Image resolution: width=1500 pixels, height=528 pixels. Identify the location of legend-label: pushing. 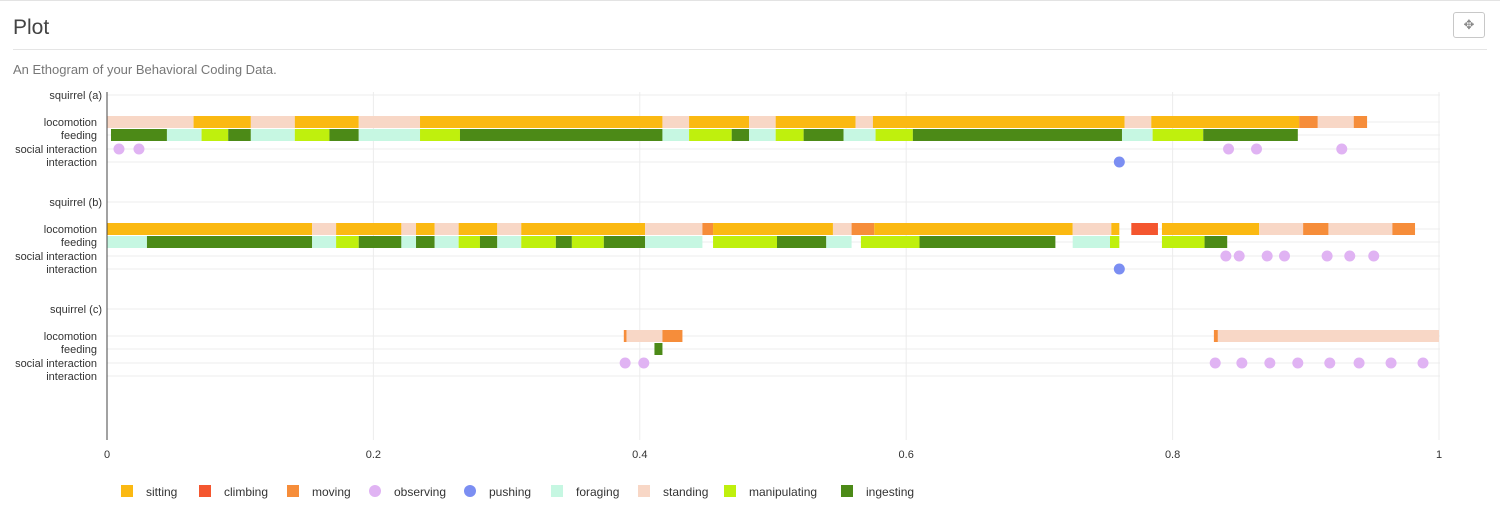
(510, 492).